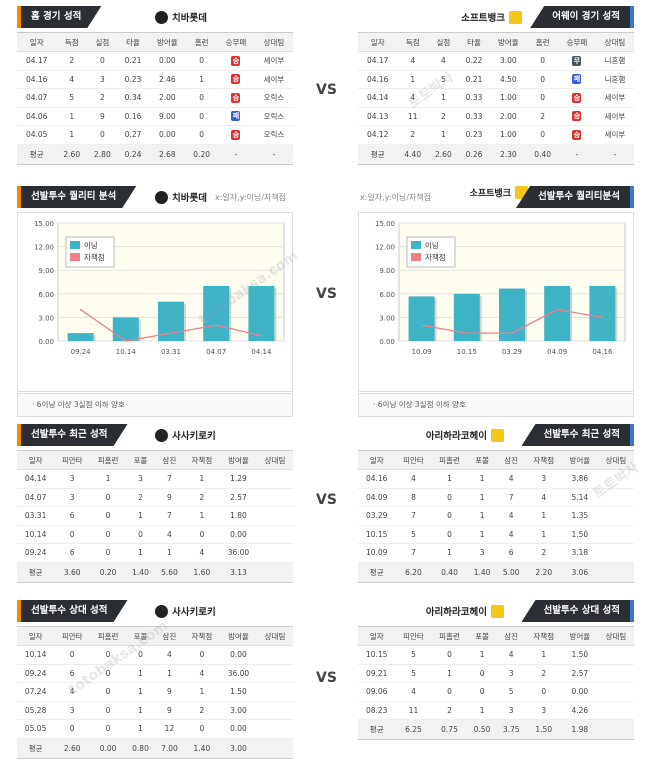 This screenshot has width=650, height=772. Describe the element at coordinates (576, 154) in the screenshot. I see `average-cell: -` at that location.